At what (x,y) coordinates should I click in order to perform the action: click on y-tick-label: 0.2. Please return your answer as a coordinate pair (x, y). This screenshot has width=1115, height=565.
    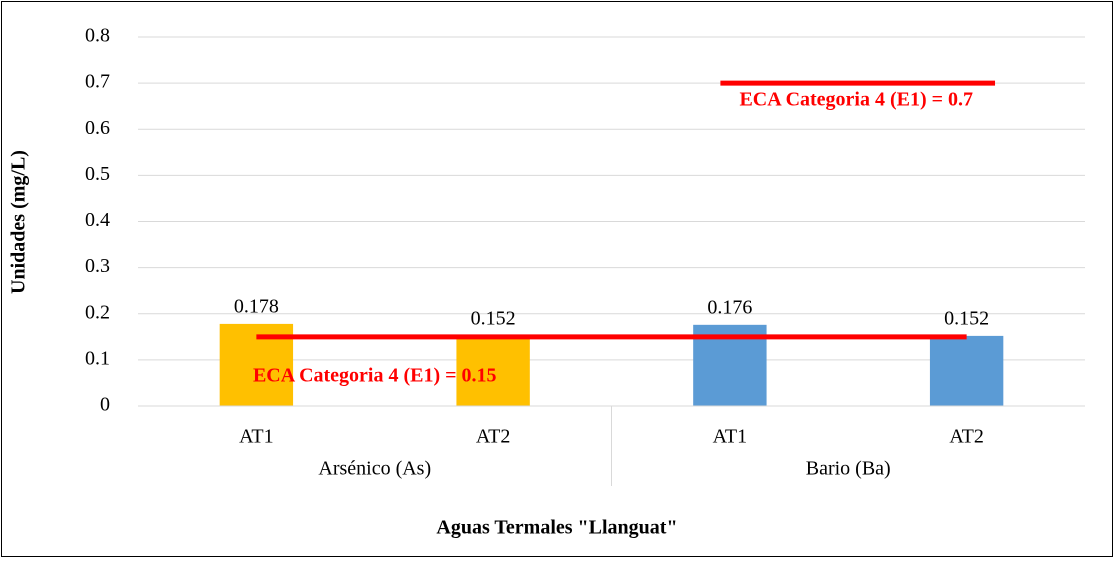
    Looking at the image, I should click on (97, 312).